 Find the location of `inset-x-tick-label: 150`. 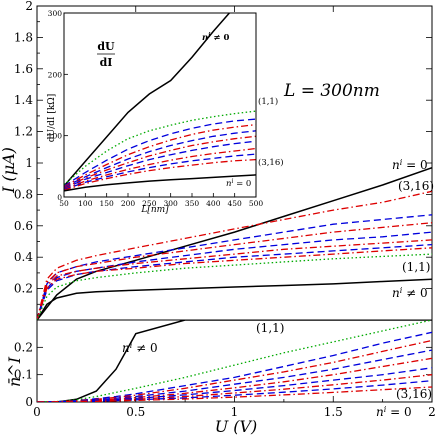

inset-x-tick-label: 150 is located at coordinates (107, 203).